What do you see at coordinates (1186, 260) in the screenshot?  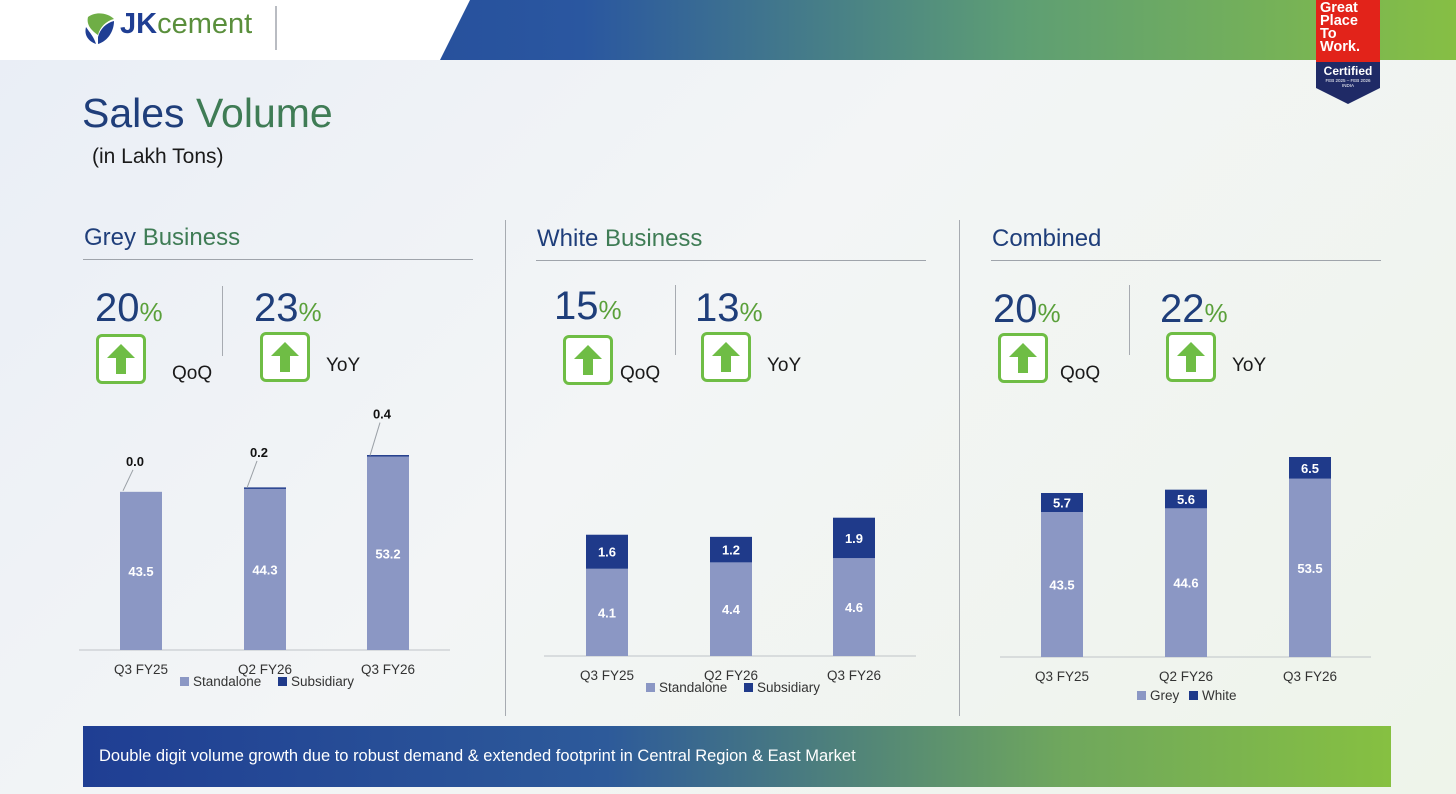 I see `combined-section-rule` at bounding box center [1186, 260].